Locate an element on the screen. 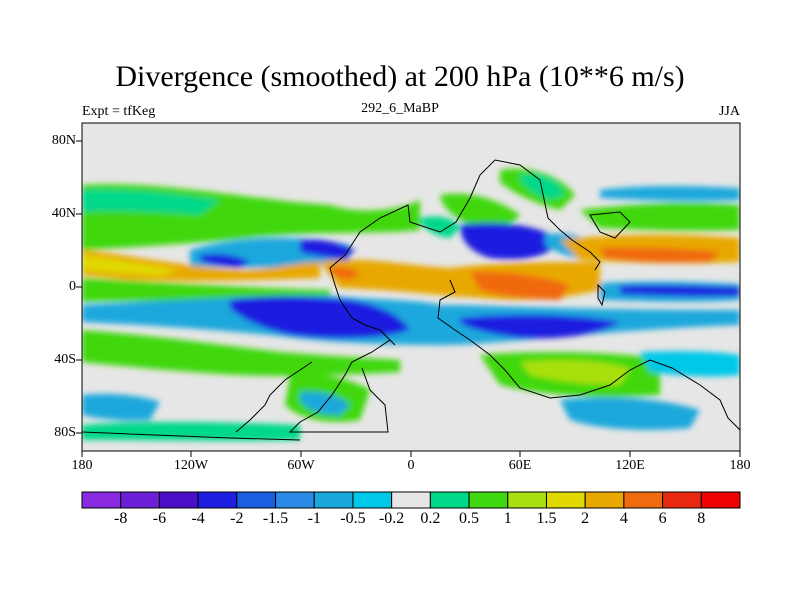 The width and height of the screenshot is (800, 600). colorbar-label: -4 is located at coordinates (198, 518).